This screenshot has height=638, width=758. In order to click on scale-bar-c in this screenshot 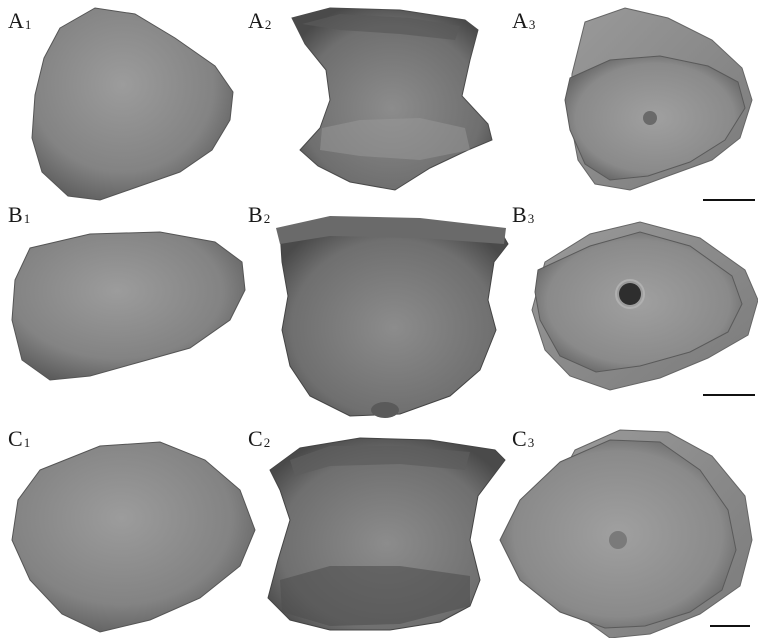, I will do `click(730, 626)`.